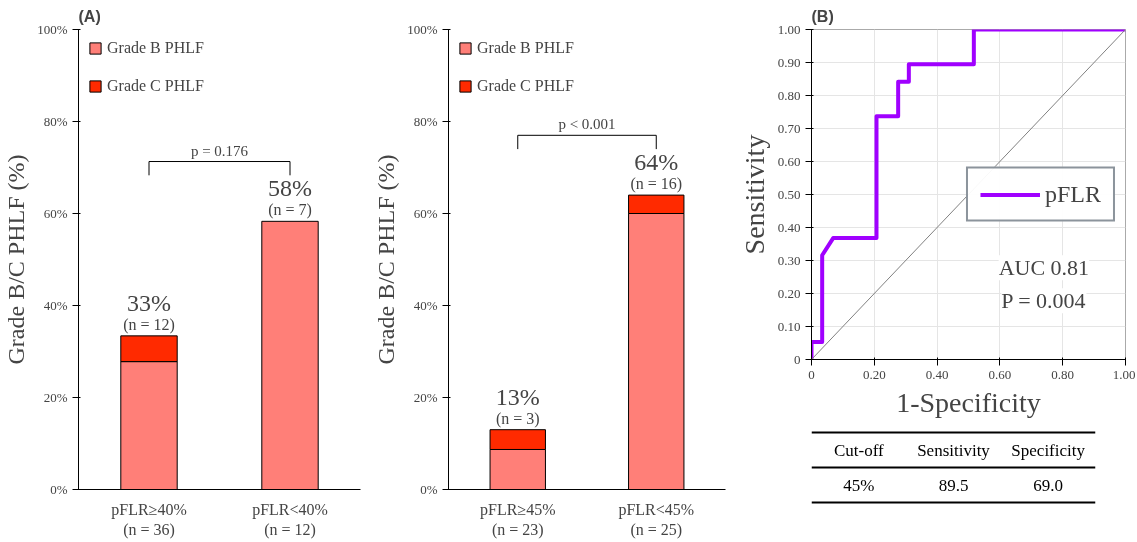 This screenshot has width=1137, height=542. I want to click on y-tick-label: 0.80, so click(789, 95).